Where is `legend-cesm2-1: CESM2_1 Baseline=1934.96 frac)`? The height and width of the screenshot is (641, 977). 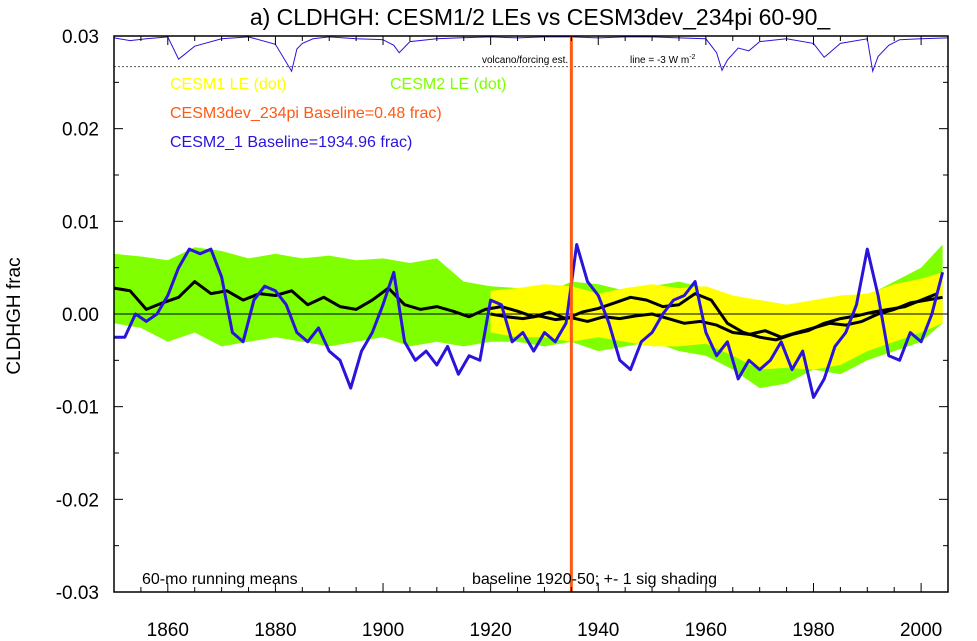 legend-cesm2-1: CESM2_1 Baseline=1934.96 frac) is located at coordinates (291, 142).